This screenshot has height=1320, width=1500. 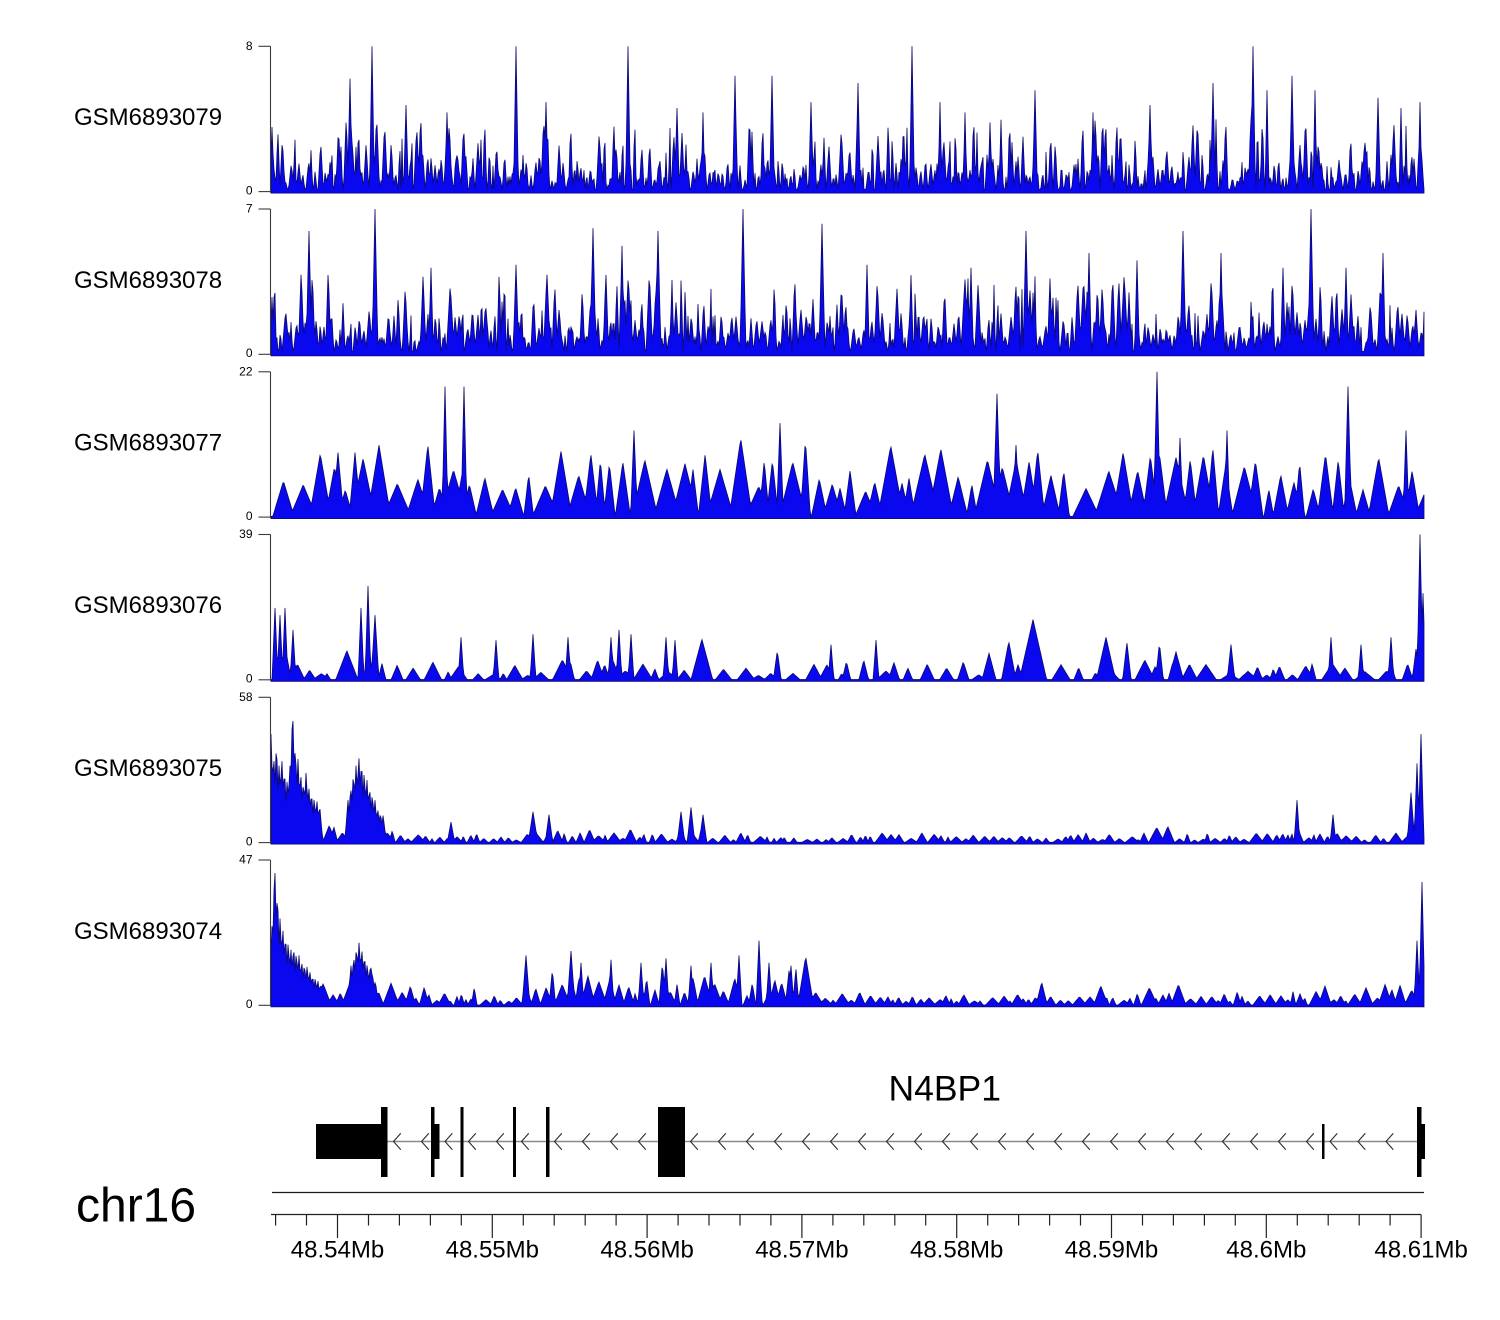 What do you see at coordinates (246, 860) in the screenshot?
I see `svg-text: 47` at bounding box center [246, 860].